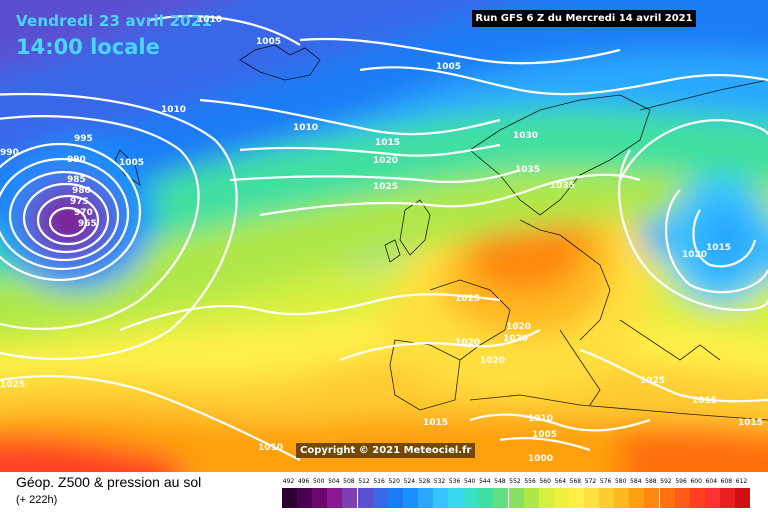 Image resolution: width=768 pixels, height=512 pixels. I want to click on copyright-notice: Copyright © 2021 Meteociel.fr, so click(386, 450).